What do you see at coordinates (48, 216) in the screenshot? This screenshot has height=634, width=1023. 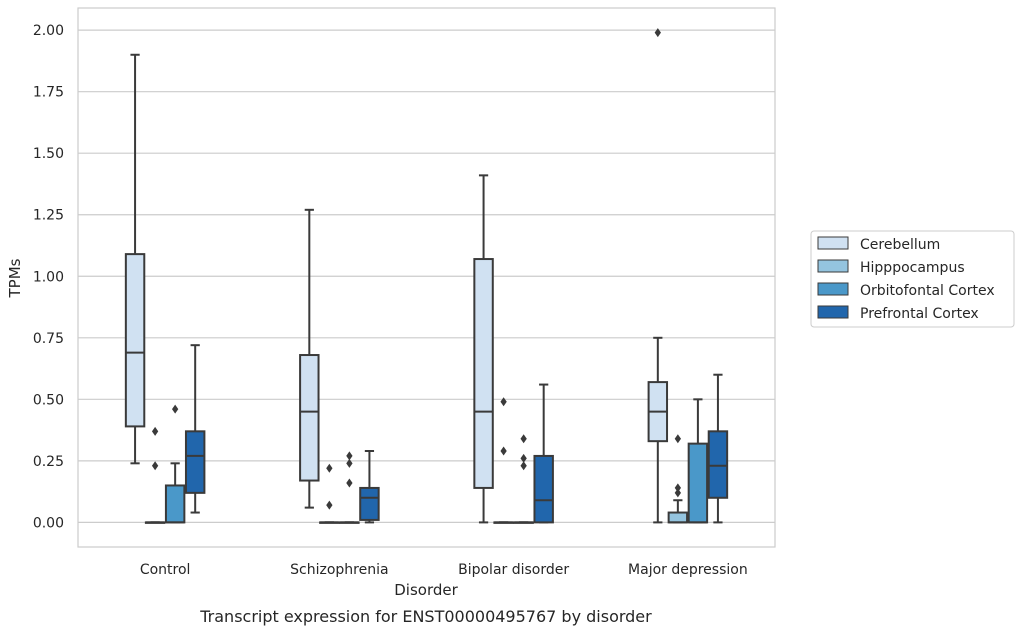 I see `y-tick-label: 1.25` at bounding box center [48, 216].